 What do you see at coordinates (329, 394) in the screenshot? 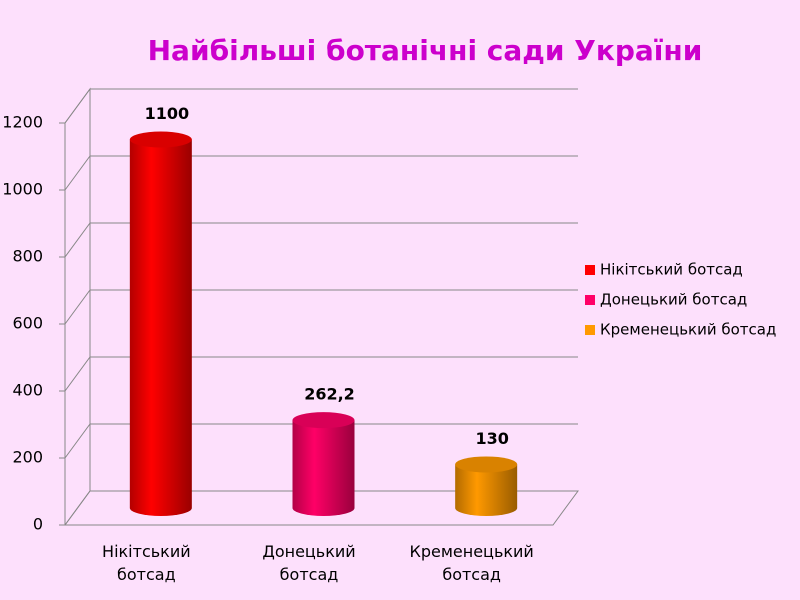
I see `data-label: 262,2` at bounding box center [329, 394].